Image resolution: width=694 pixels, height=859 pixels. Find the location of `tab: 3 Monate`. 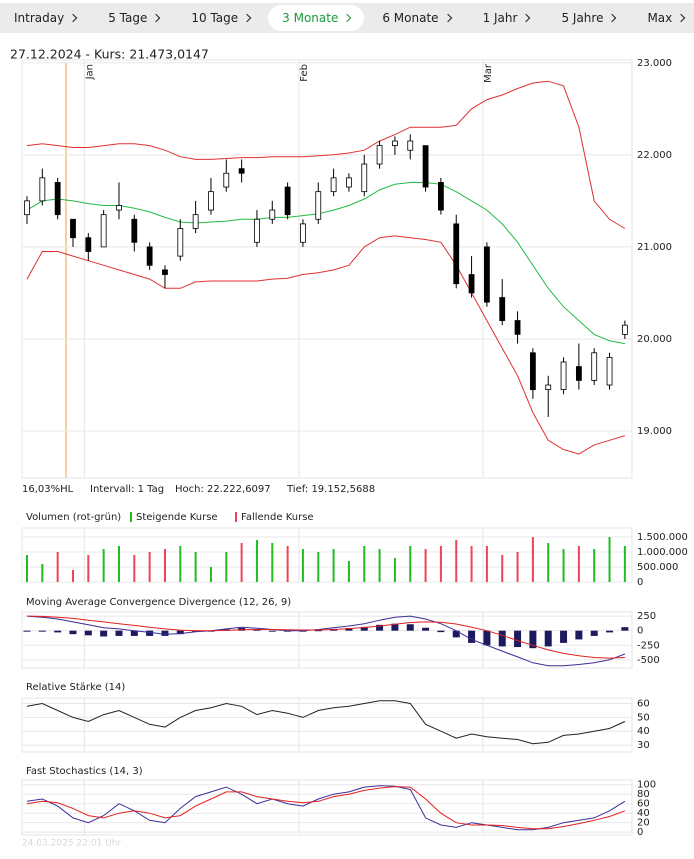

tab: 3 Monate is located at coordinates (316, 18).